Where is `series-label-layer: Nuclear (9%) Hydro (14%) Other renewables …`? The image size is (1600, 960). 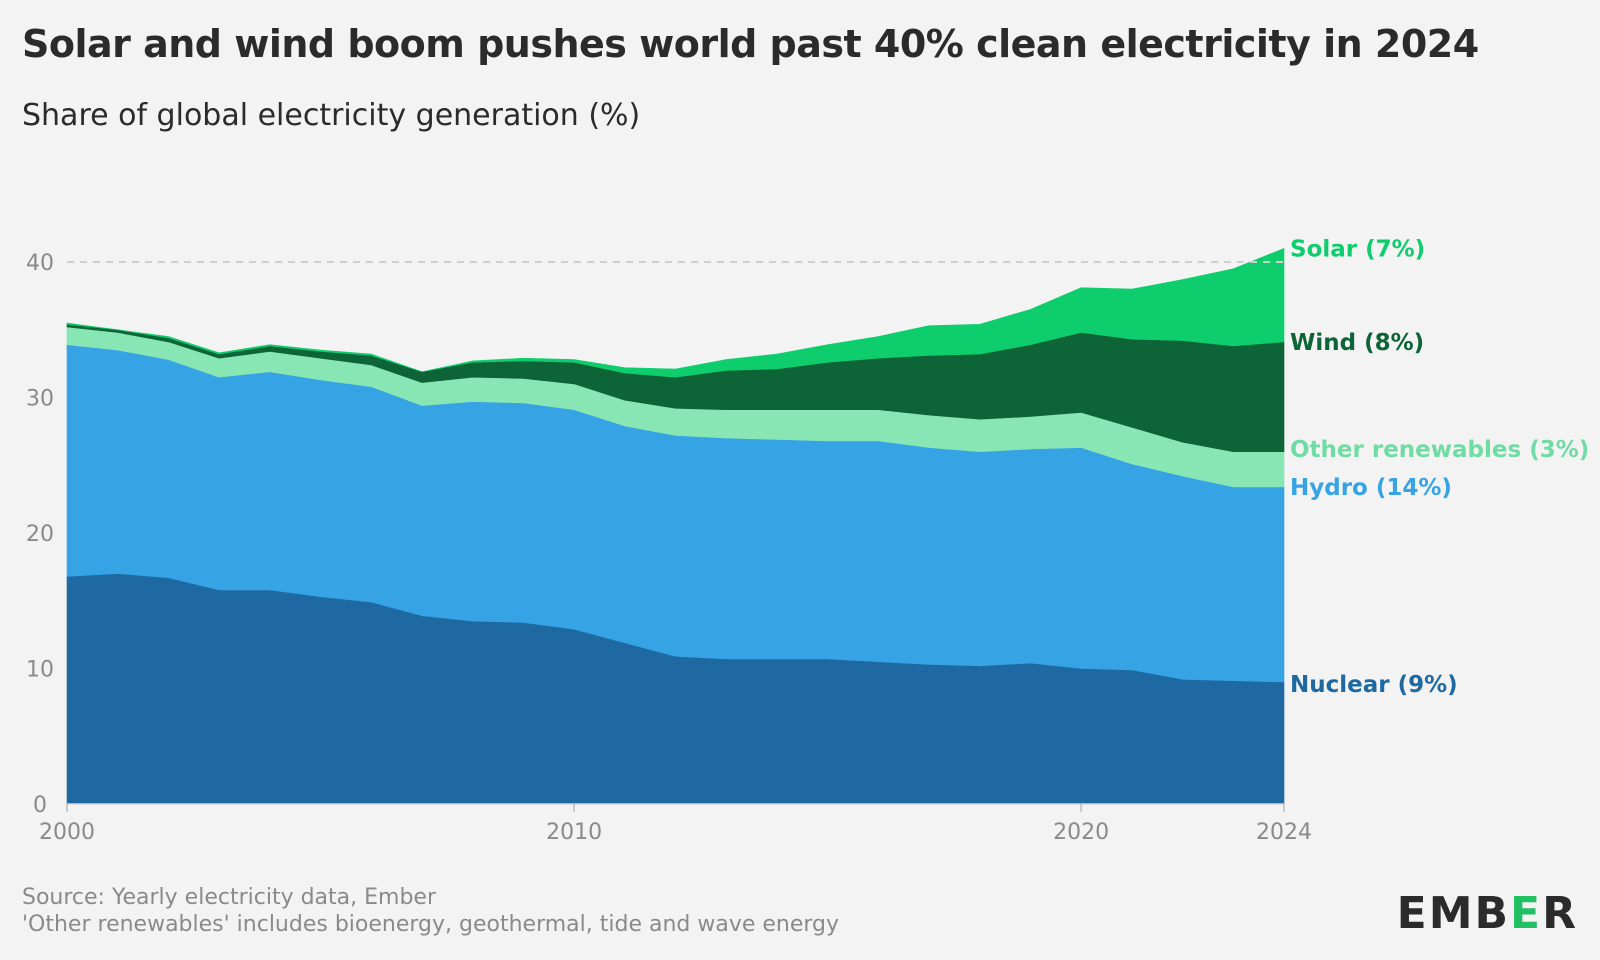
series-label-layer: Nuclear (9%) Hydro (14%) Other renewables … is located at coordinates (1439, 467).